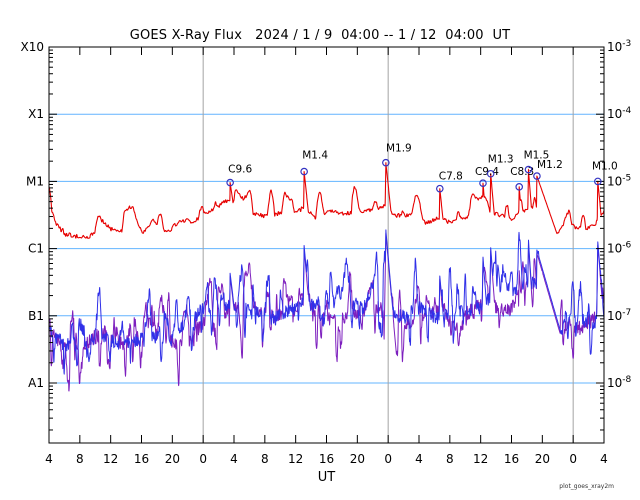 The width and height of the screenshot is (640, 500). Describe the element at coordinates (522, 172) in the screenshot. I see `flare-label: C8.3` at that location.